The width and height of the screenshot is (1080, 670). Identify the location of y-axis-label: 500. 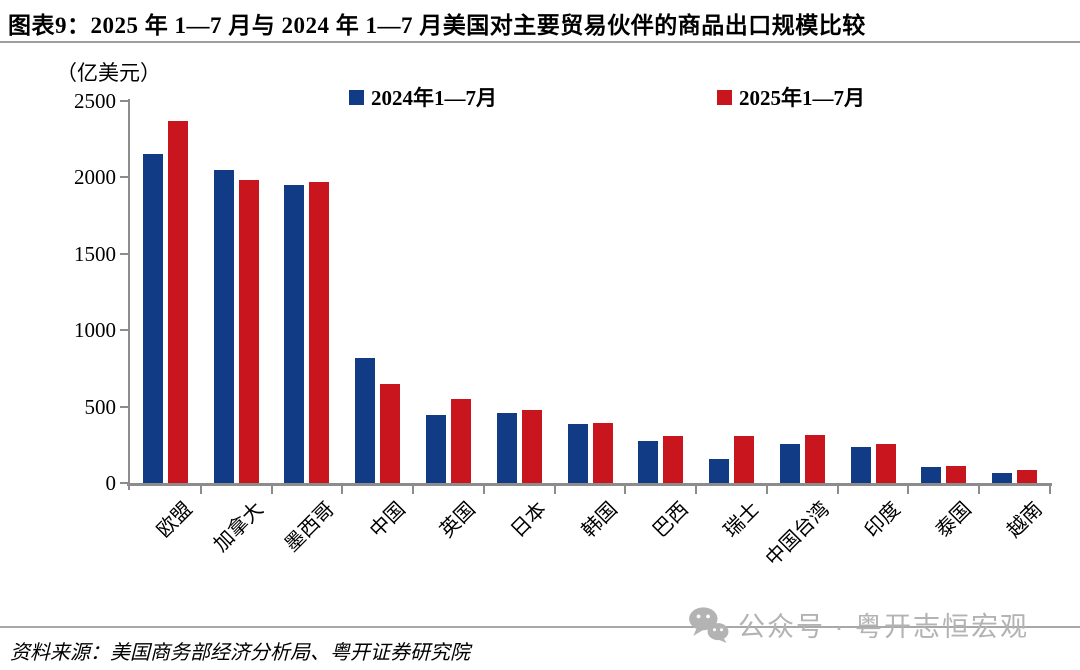
(100, 406).